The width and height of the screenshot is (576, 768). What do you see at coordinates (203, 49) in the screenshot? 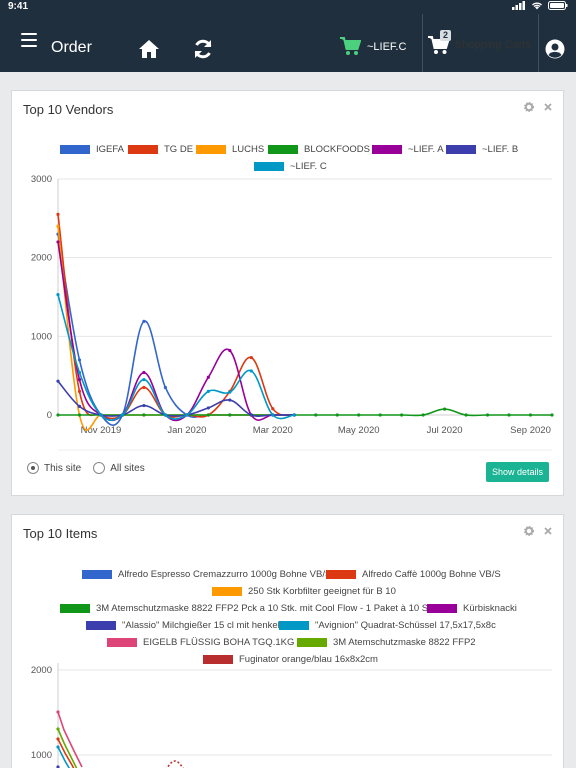
I see `refresh-icon` at bounding box center [203, 49].